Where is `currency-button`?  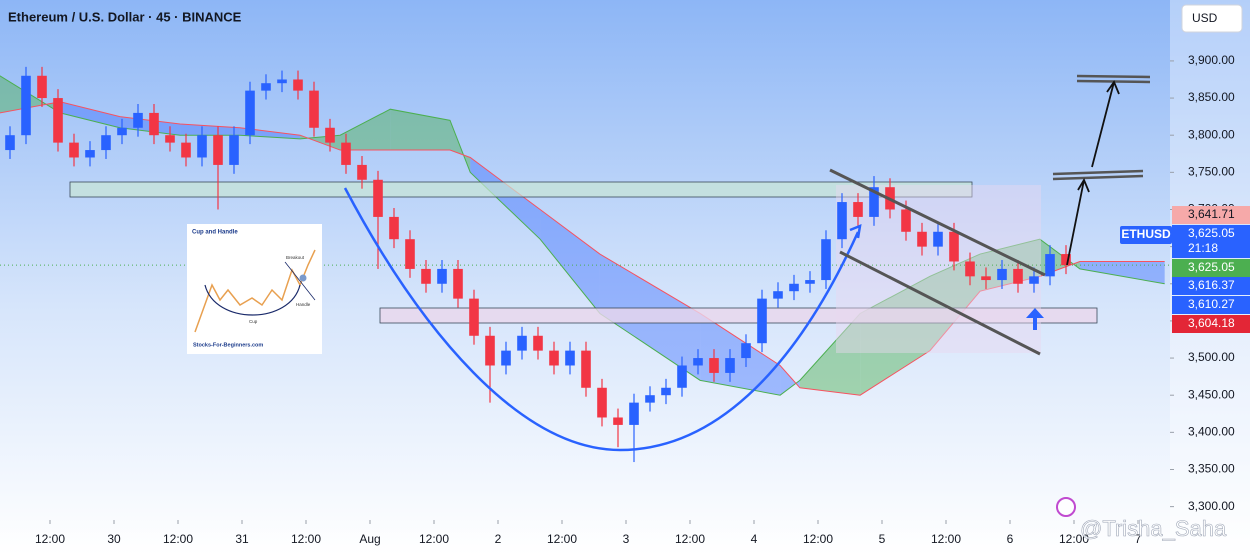 currency-button is located at coordinates (1212, 18).